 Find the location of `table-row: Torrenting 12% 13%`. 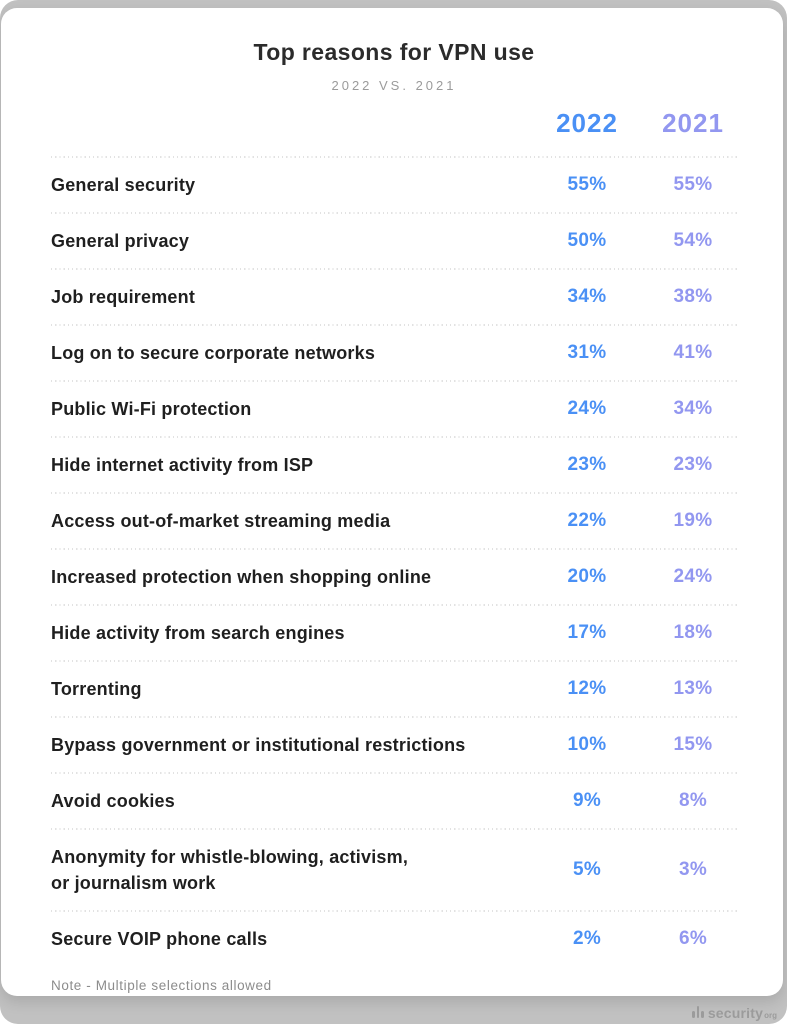

table-row: Torrenting 12% 13% is located at coordinates (394, 689).